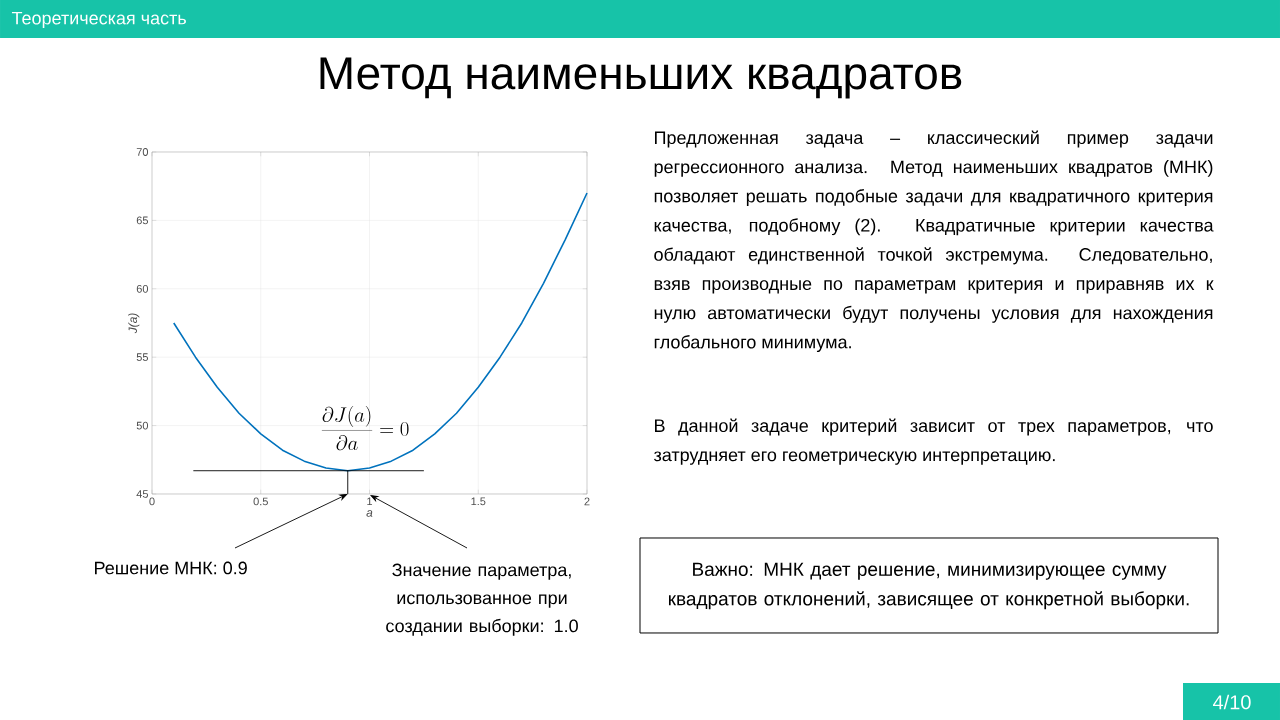  I want to click on y-tick-label: 55, so click(142, 357).